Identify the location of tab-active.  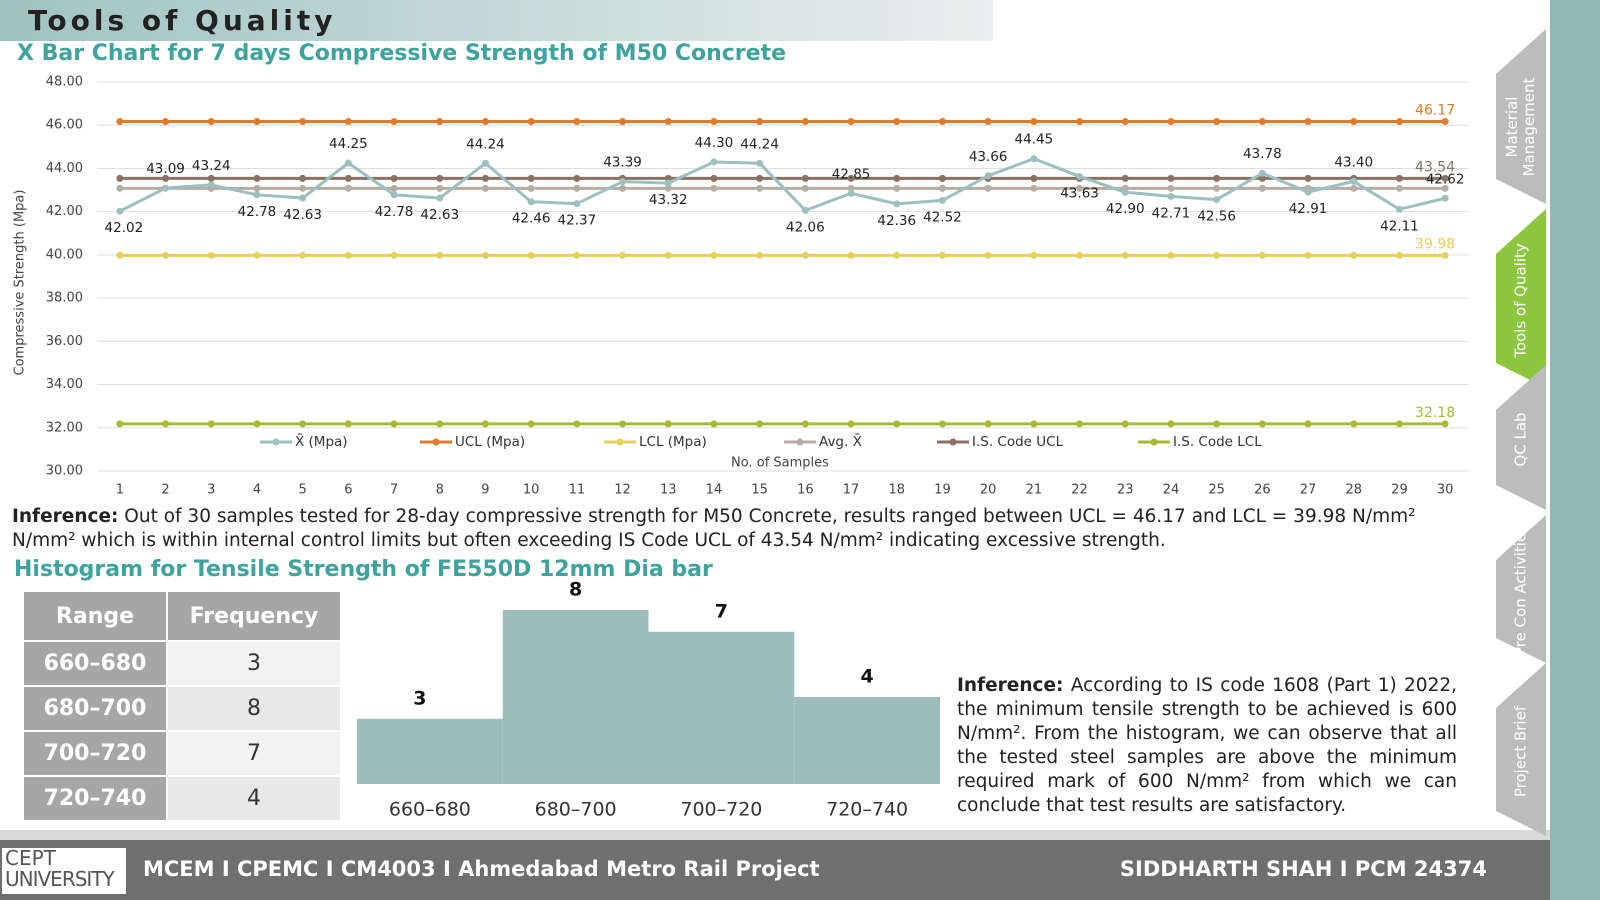
(1521, 298).